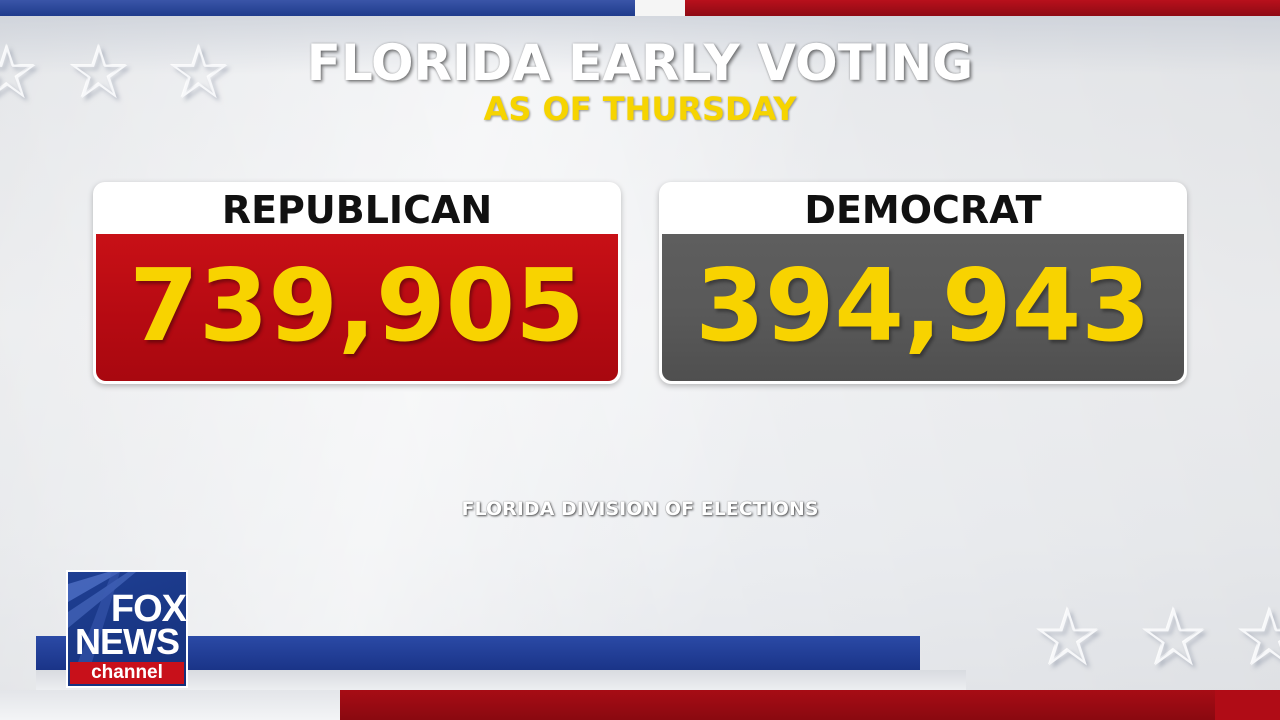  Describe the element at coordinates (127, 641) in the screenshot. I see `logo-news-text: NEWS` at that location.